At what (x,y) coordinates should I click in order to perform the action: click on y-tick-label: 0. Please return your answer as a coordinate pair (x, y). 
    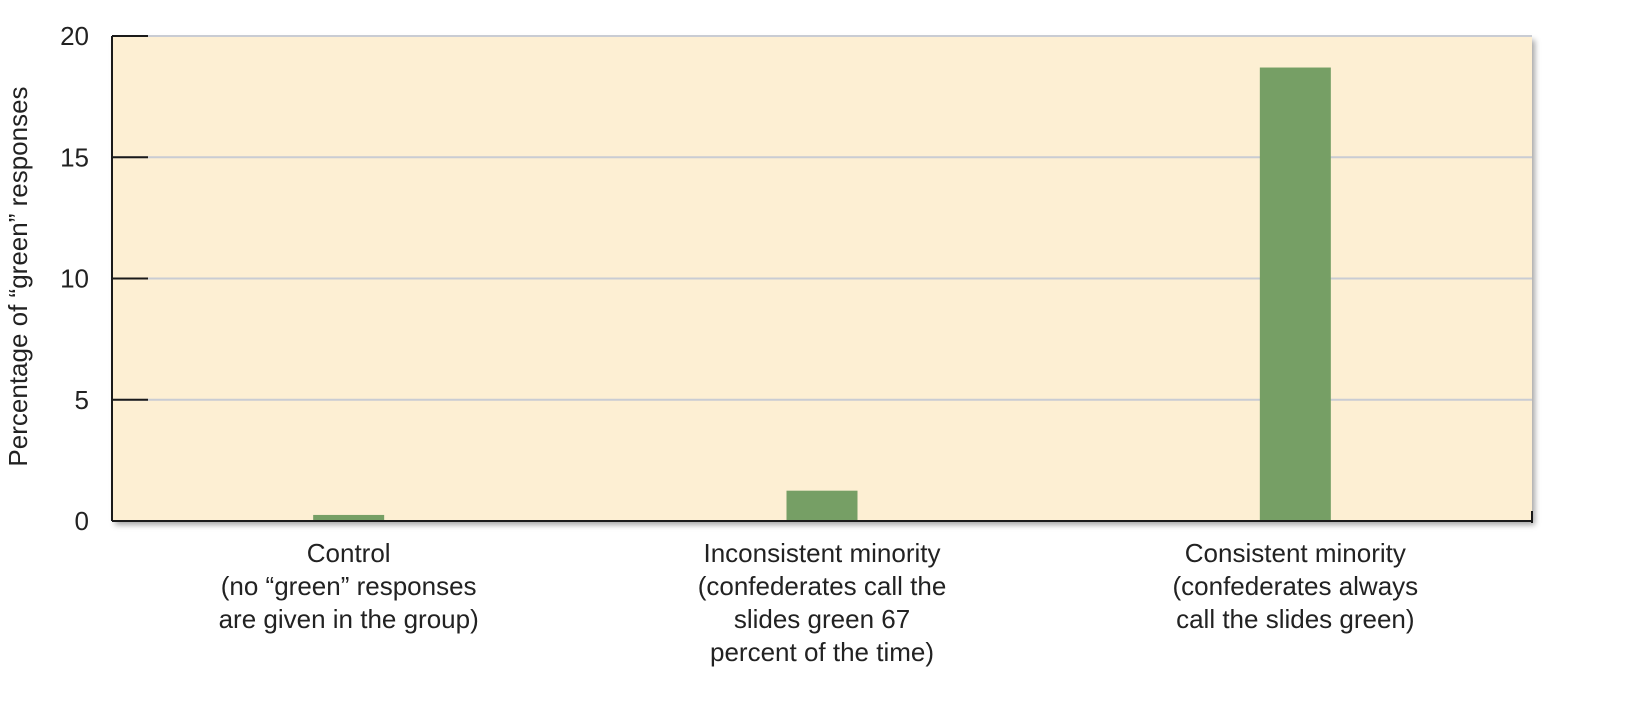
    Looking at the image, I should click on (82, 521).